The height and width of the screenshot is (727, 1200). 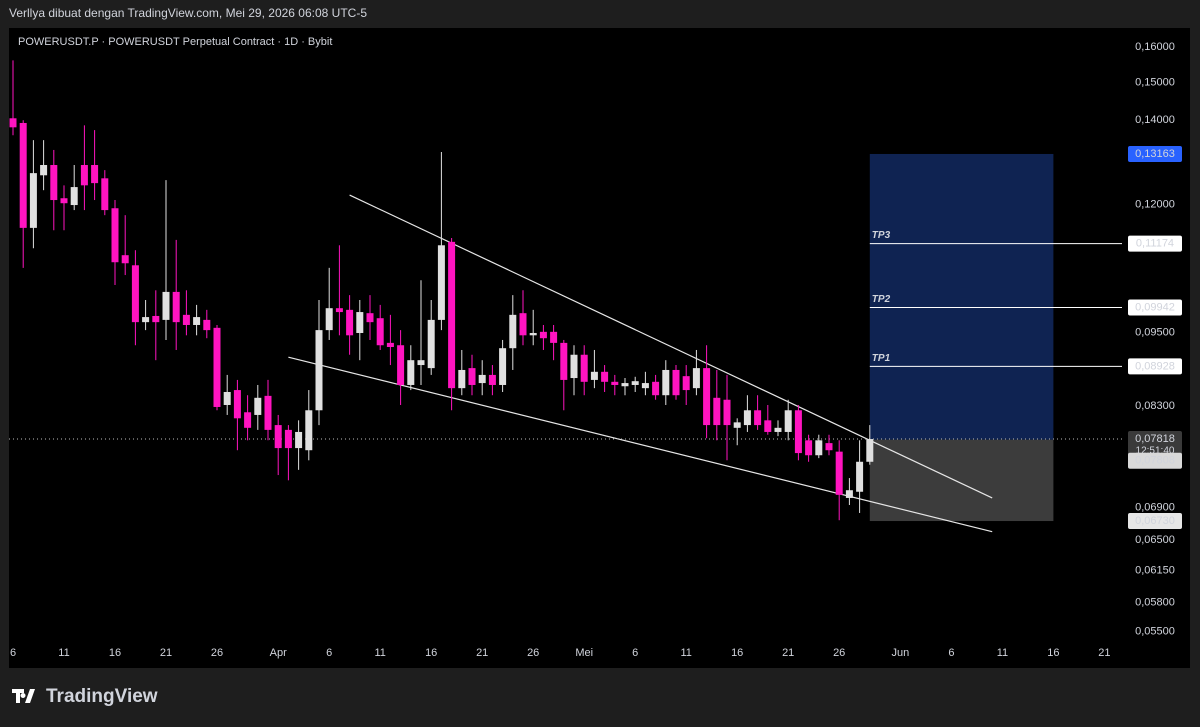 What do you see at coordinates (1155, 332) in the screenshot?
I see `y-tick-label: 0,09500` at bounding box center [1155, 332].